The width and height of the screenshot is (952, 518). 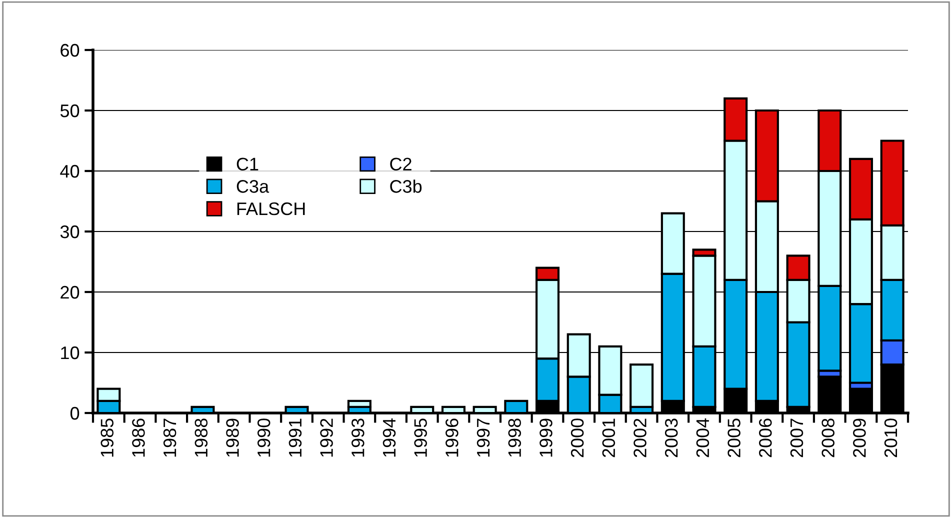 What do you see at coordinates (70, 353) in the screenshot?
I see `y-tick-label: 10` at bounding box center [70, 353].